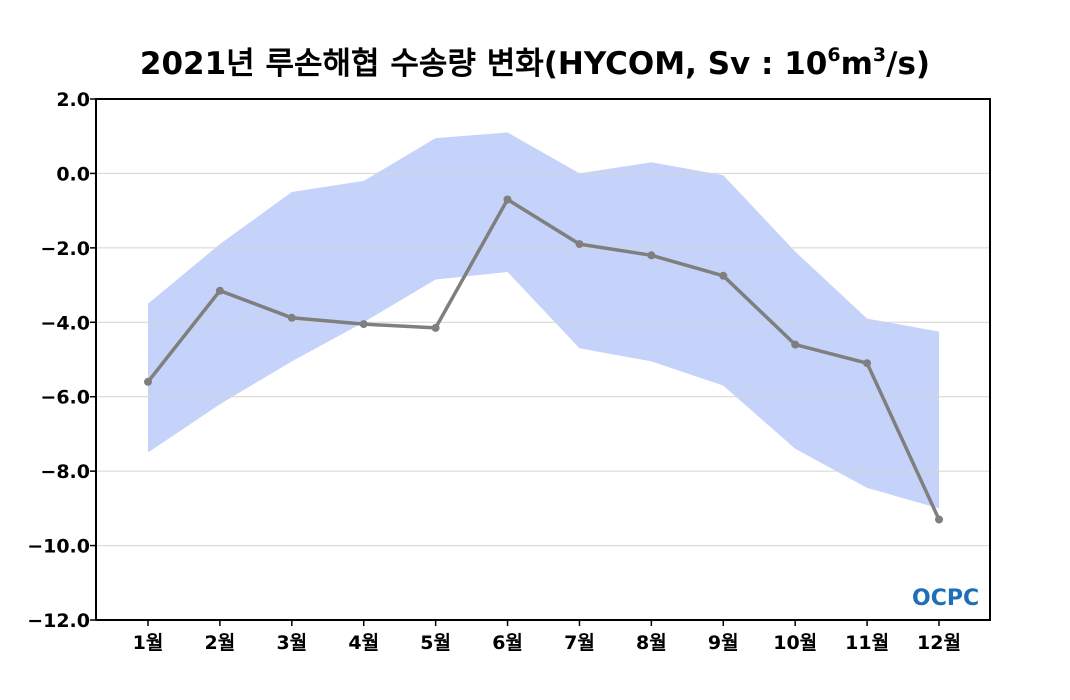 This screenshot has width=1070, height=700. What do you see at coordinates (148, 643) in the screenshot?
I see `x-tick-label-0: 1월` at bounding box center [148, 643].